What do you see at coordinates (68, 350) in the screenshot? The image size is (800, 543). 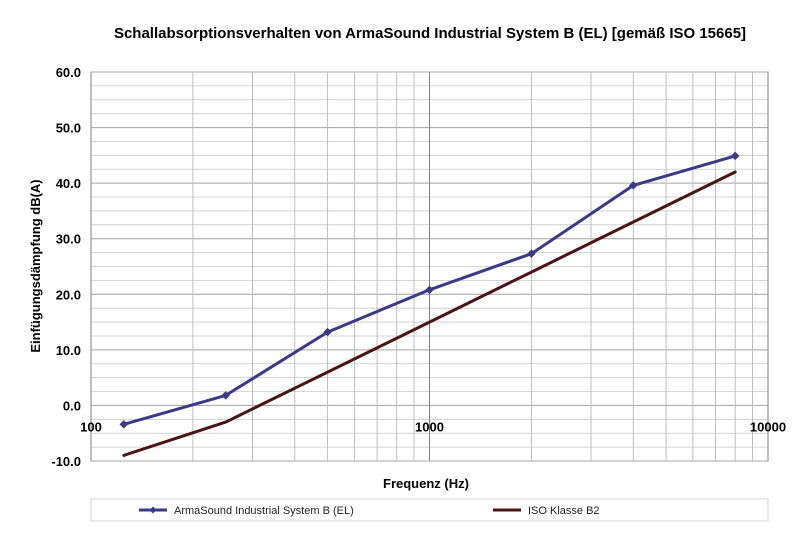 I see `y-tick-label: 10.0` at bounding box center [68, 350].